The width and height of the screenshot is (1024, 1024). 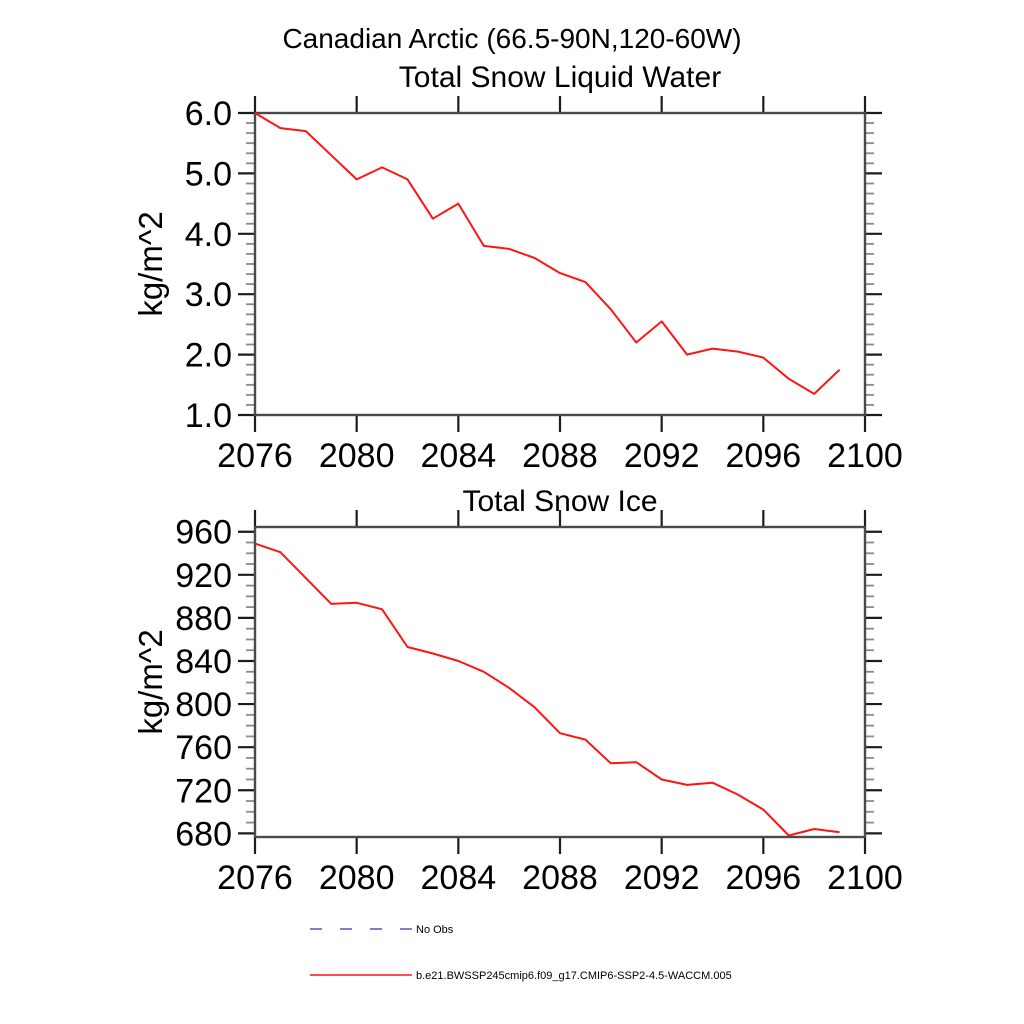 What do you see at coordinates (203, 662) in the screenshot?
I see `y-tick-label: 840` at bounding box center [203, 662].